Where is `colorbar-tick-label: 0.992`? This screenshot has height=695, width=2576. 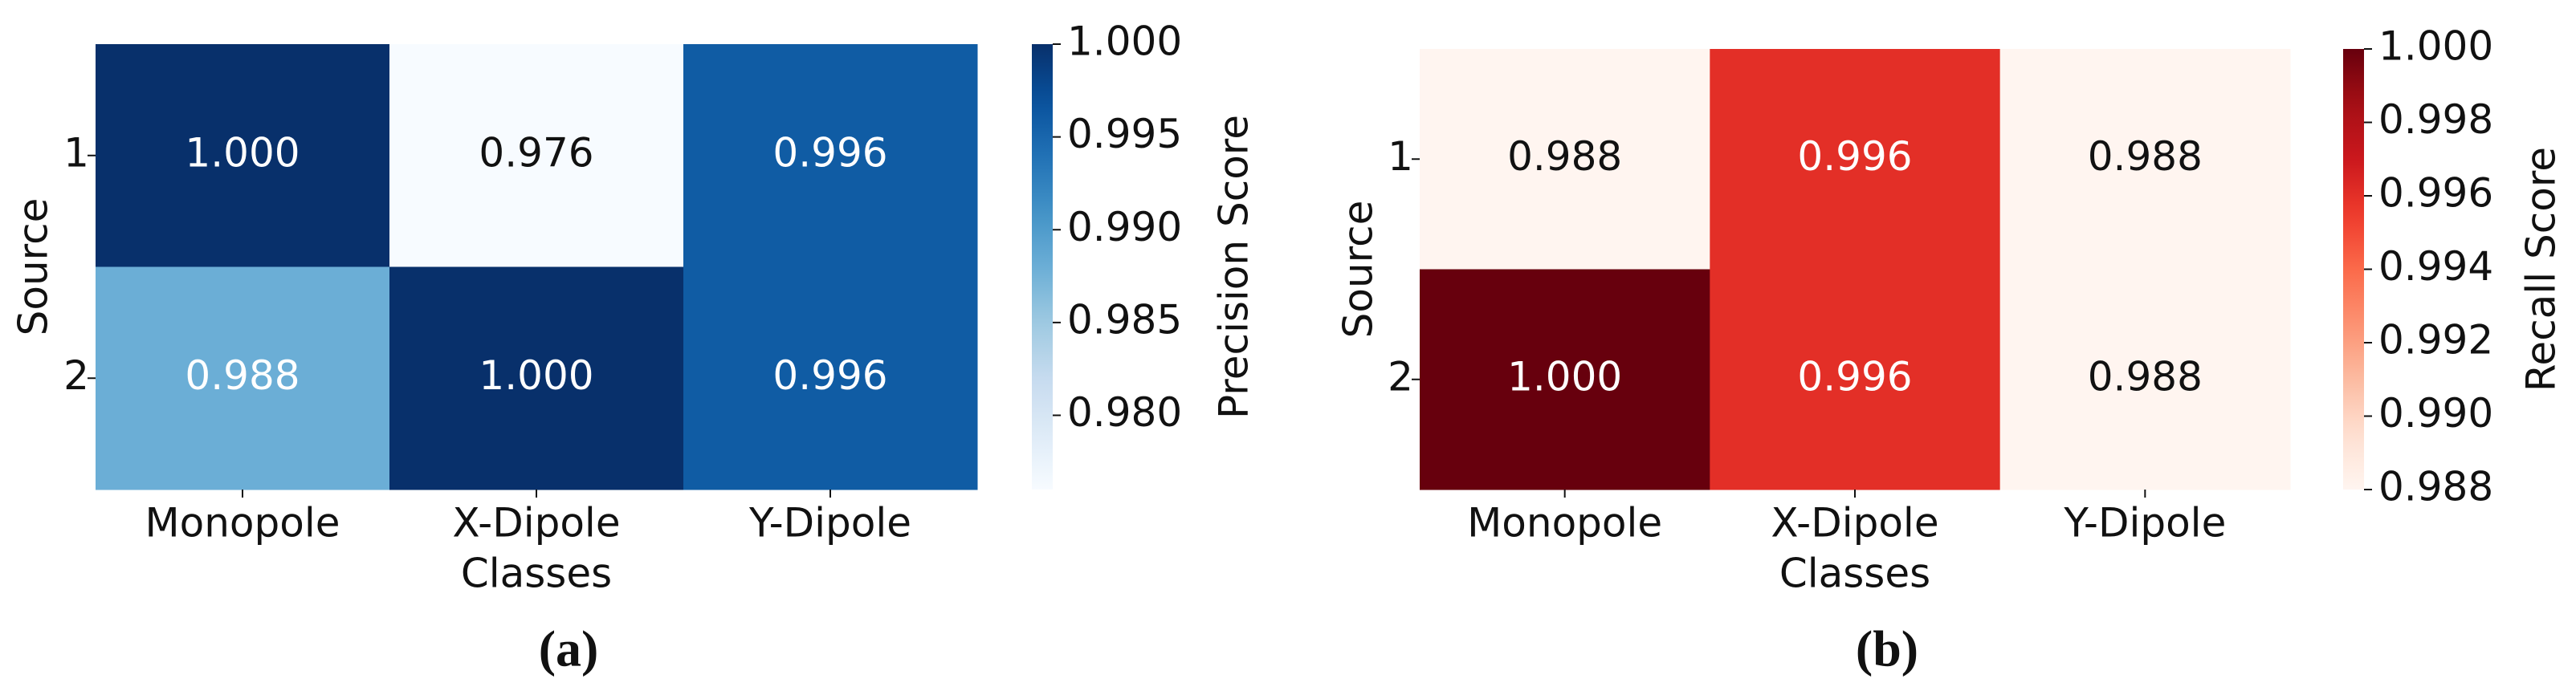
colorbar-tick-label: 0.992 is located at coordinates (2435, 340).